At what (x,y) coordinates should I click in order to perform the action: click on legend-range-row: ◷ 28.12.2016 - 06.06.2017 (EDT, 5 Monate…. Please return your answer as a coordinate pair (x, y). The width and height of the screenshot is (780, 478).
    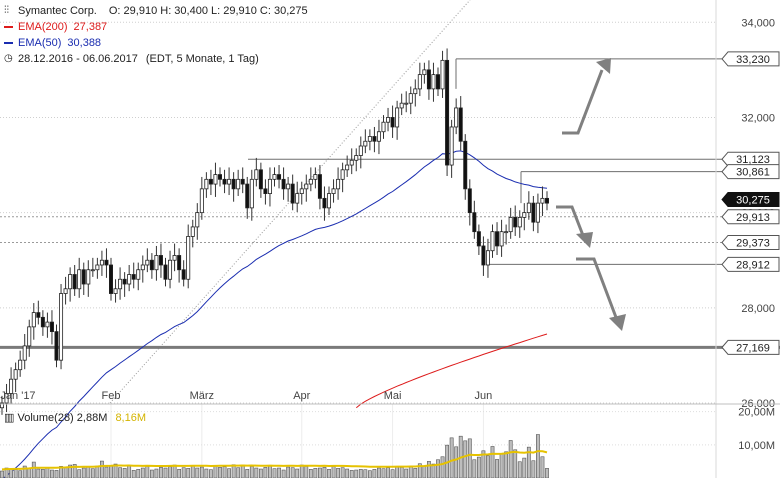
    Looking at the image, I should click on (156, 59).